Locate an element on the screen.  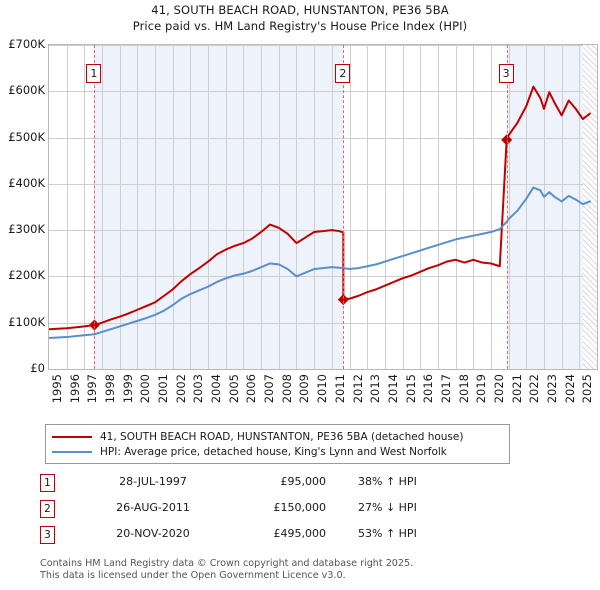
x-axis-tick-label: 2009 is located at coordinates (304, 389).